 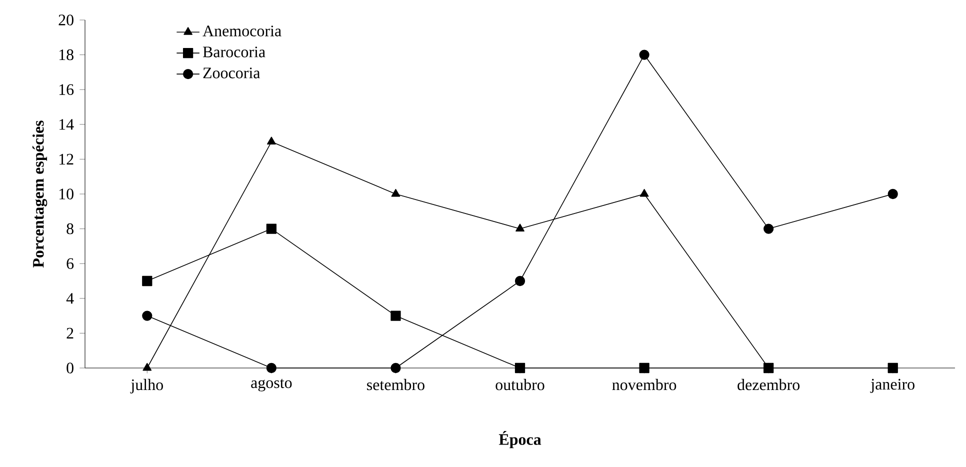 What do you see at coordinates (271, 385) in the screenshot?
I see `x-tick-label: agosto` at bounding box center [271, 385].